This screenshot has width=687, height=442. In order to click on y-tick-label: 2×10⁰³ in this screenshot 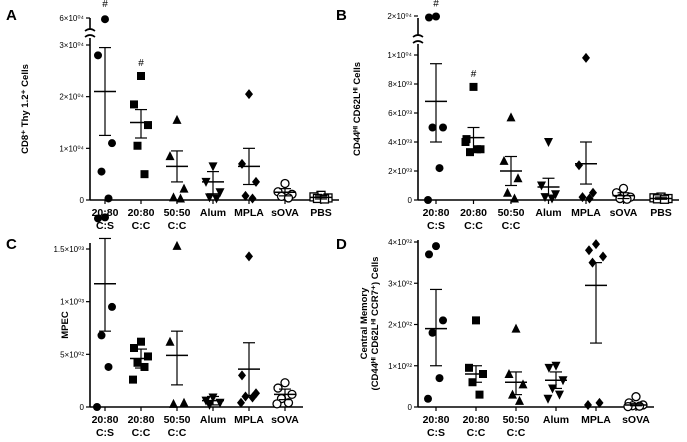, I will do `click(400, 171)`.